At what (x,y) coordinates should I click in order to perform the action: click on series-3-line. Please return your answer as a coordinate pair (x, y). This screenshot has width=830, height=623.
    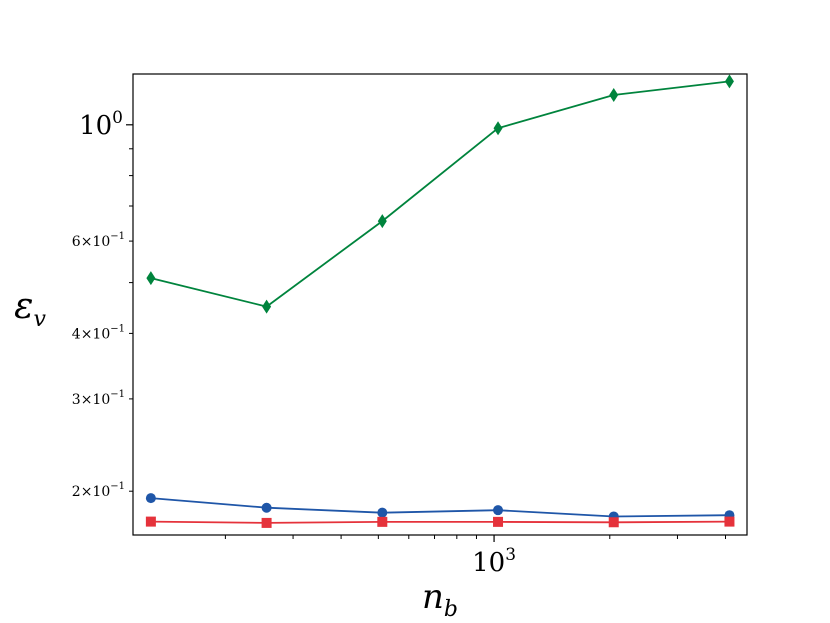
    Looking at the image, I should click on (440, 522).